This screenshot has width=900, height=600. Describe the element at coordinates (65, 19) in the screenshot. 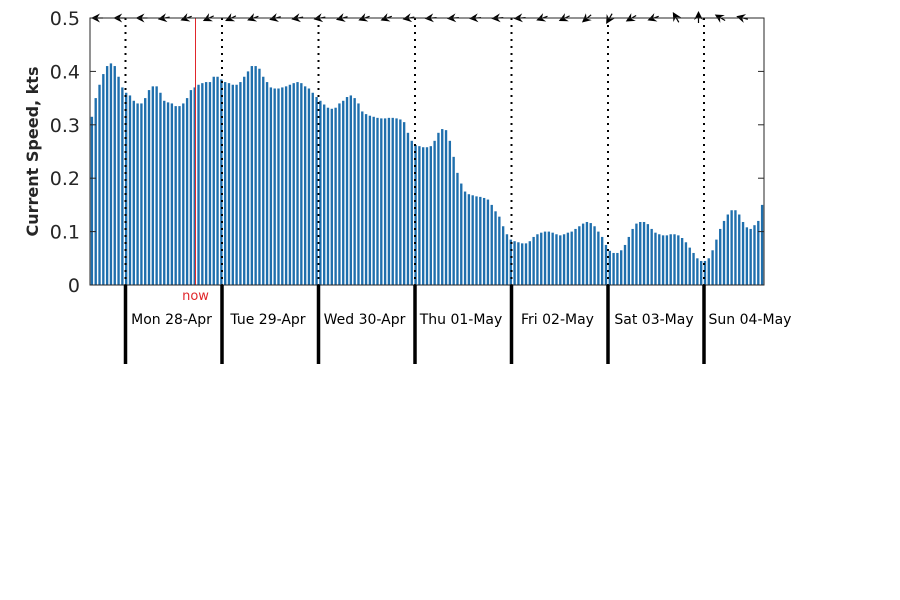

I see `y-tick-label: 0.5` at that location.